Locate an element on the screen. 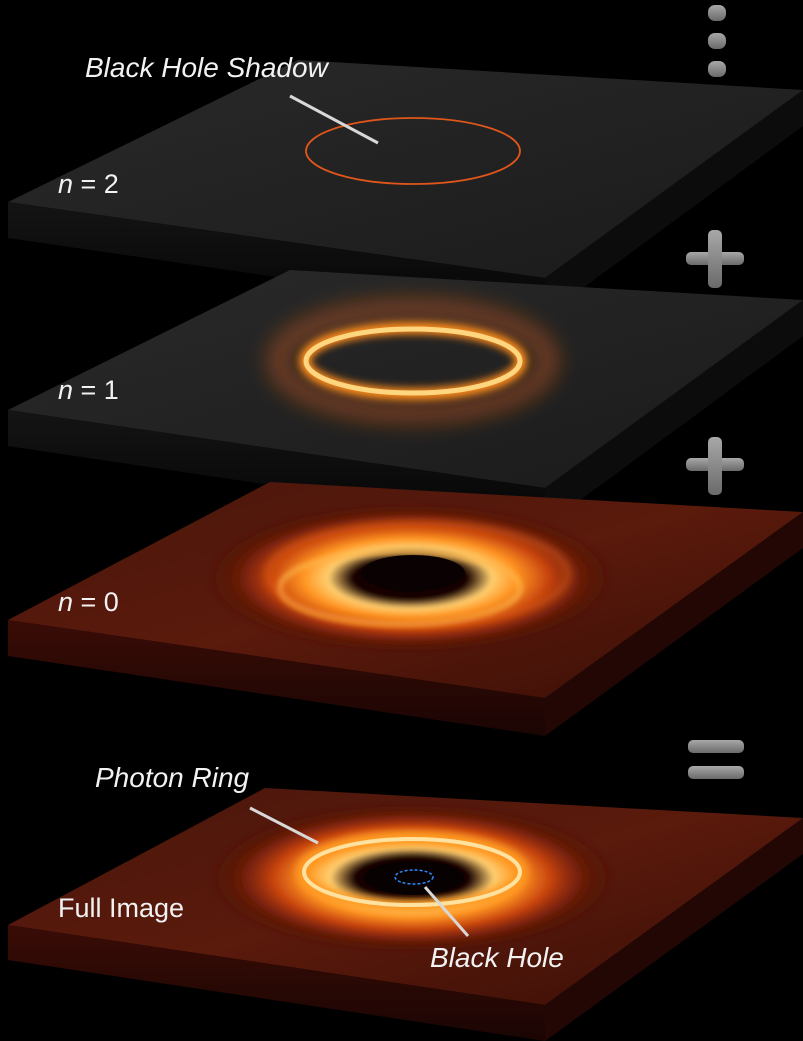  layer-n1-right-side is located at coordinates (674, 413).